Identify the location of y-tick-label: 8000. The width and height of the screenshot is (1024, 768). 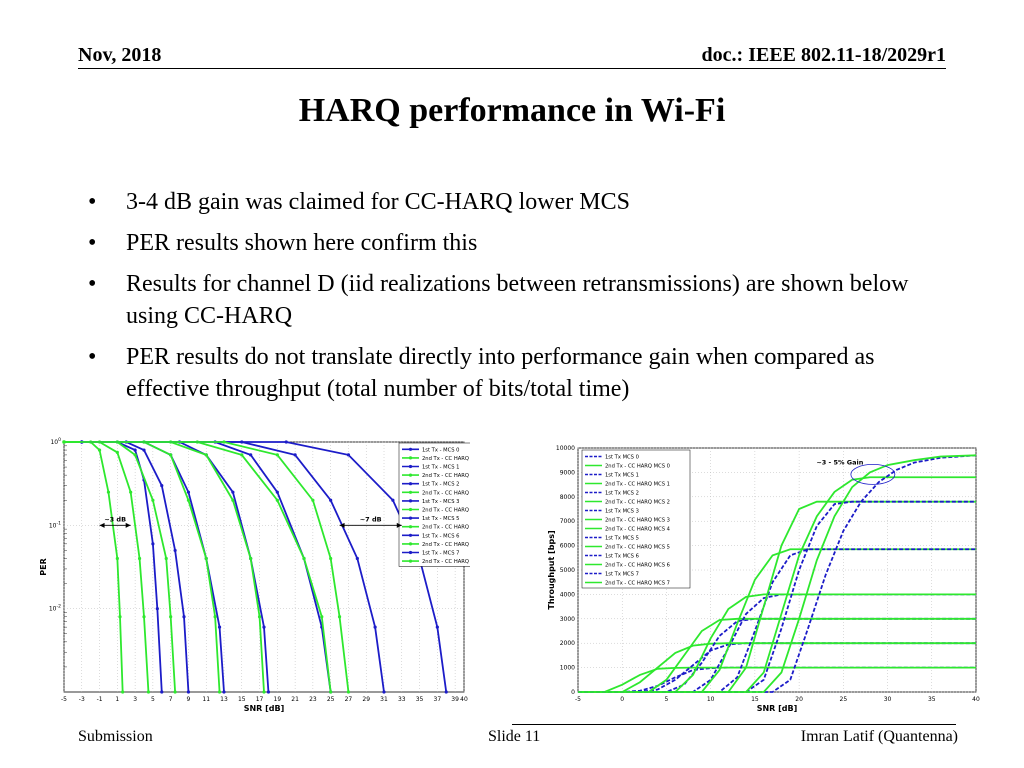
(567, 497).